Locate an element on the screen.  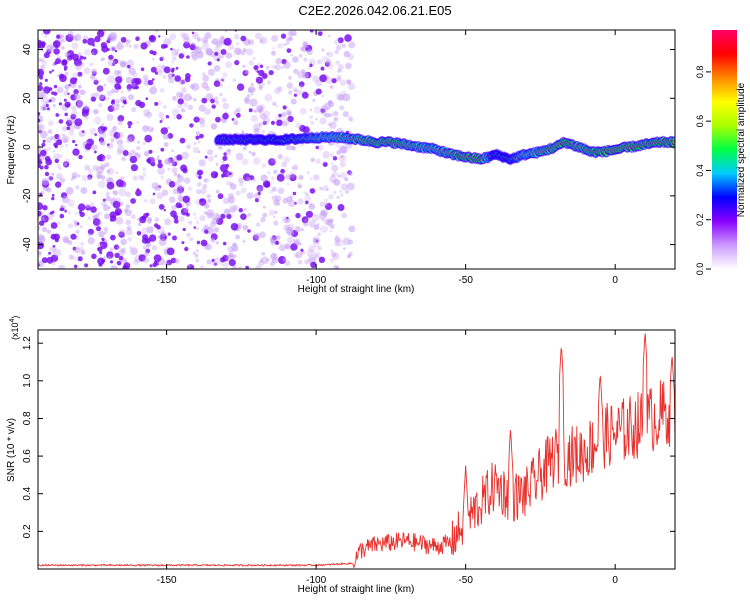
colorbar-tick-label: 0.4 is located at coordinates (700, 170).